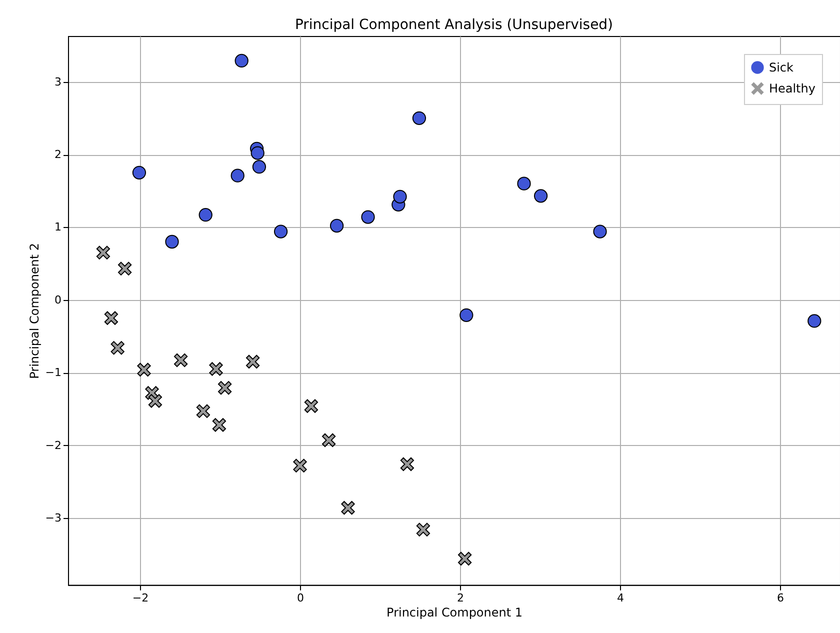  What do you see at coordinates (620, 597) in the screenshot?
I see `x-tick-label: 4` at bounding box center [620, 597].